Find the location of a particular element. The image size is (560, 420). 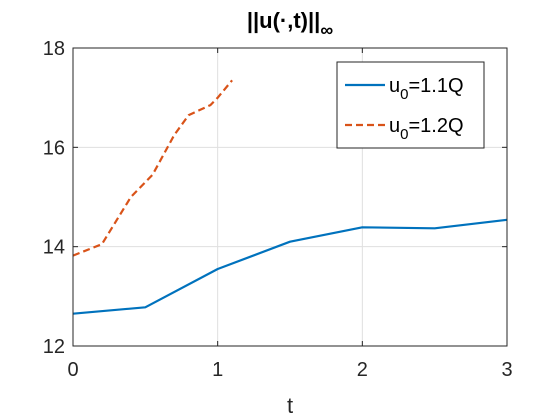

x-axis-label: t is located at coordinates (290, 405).